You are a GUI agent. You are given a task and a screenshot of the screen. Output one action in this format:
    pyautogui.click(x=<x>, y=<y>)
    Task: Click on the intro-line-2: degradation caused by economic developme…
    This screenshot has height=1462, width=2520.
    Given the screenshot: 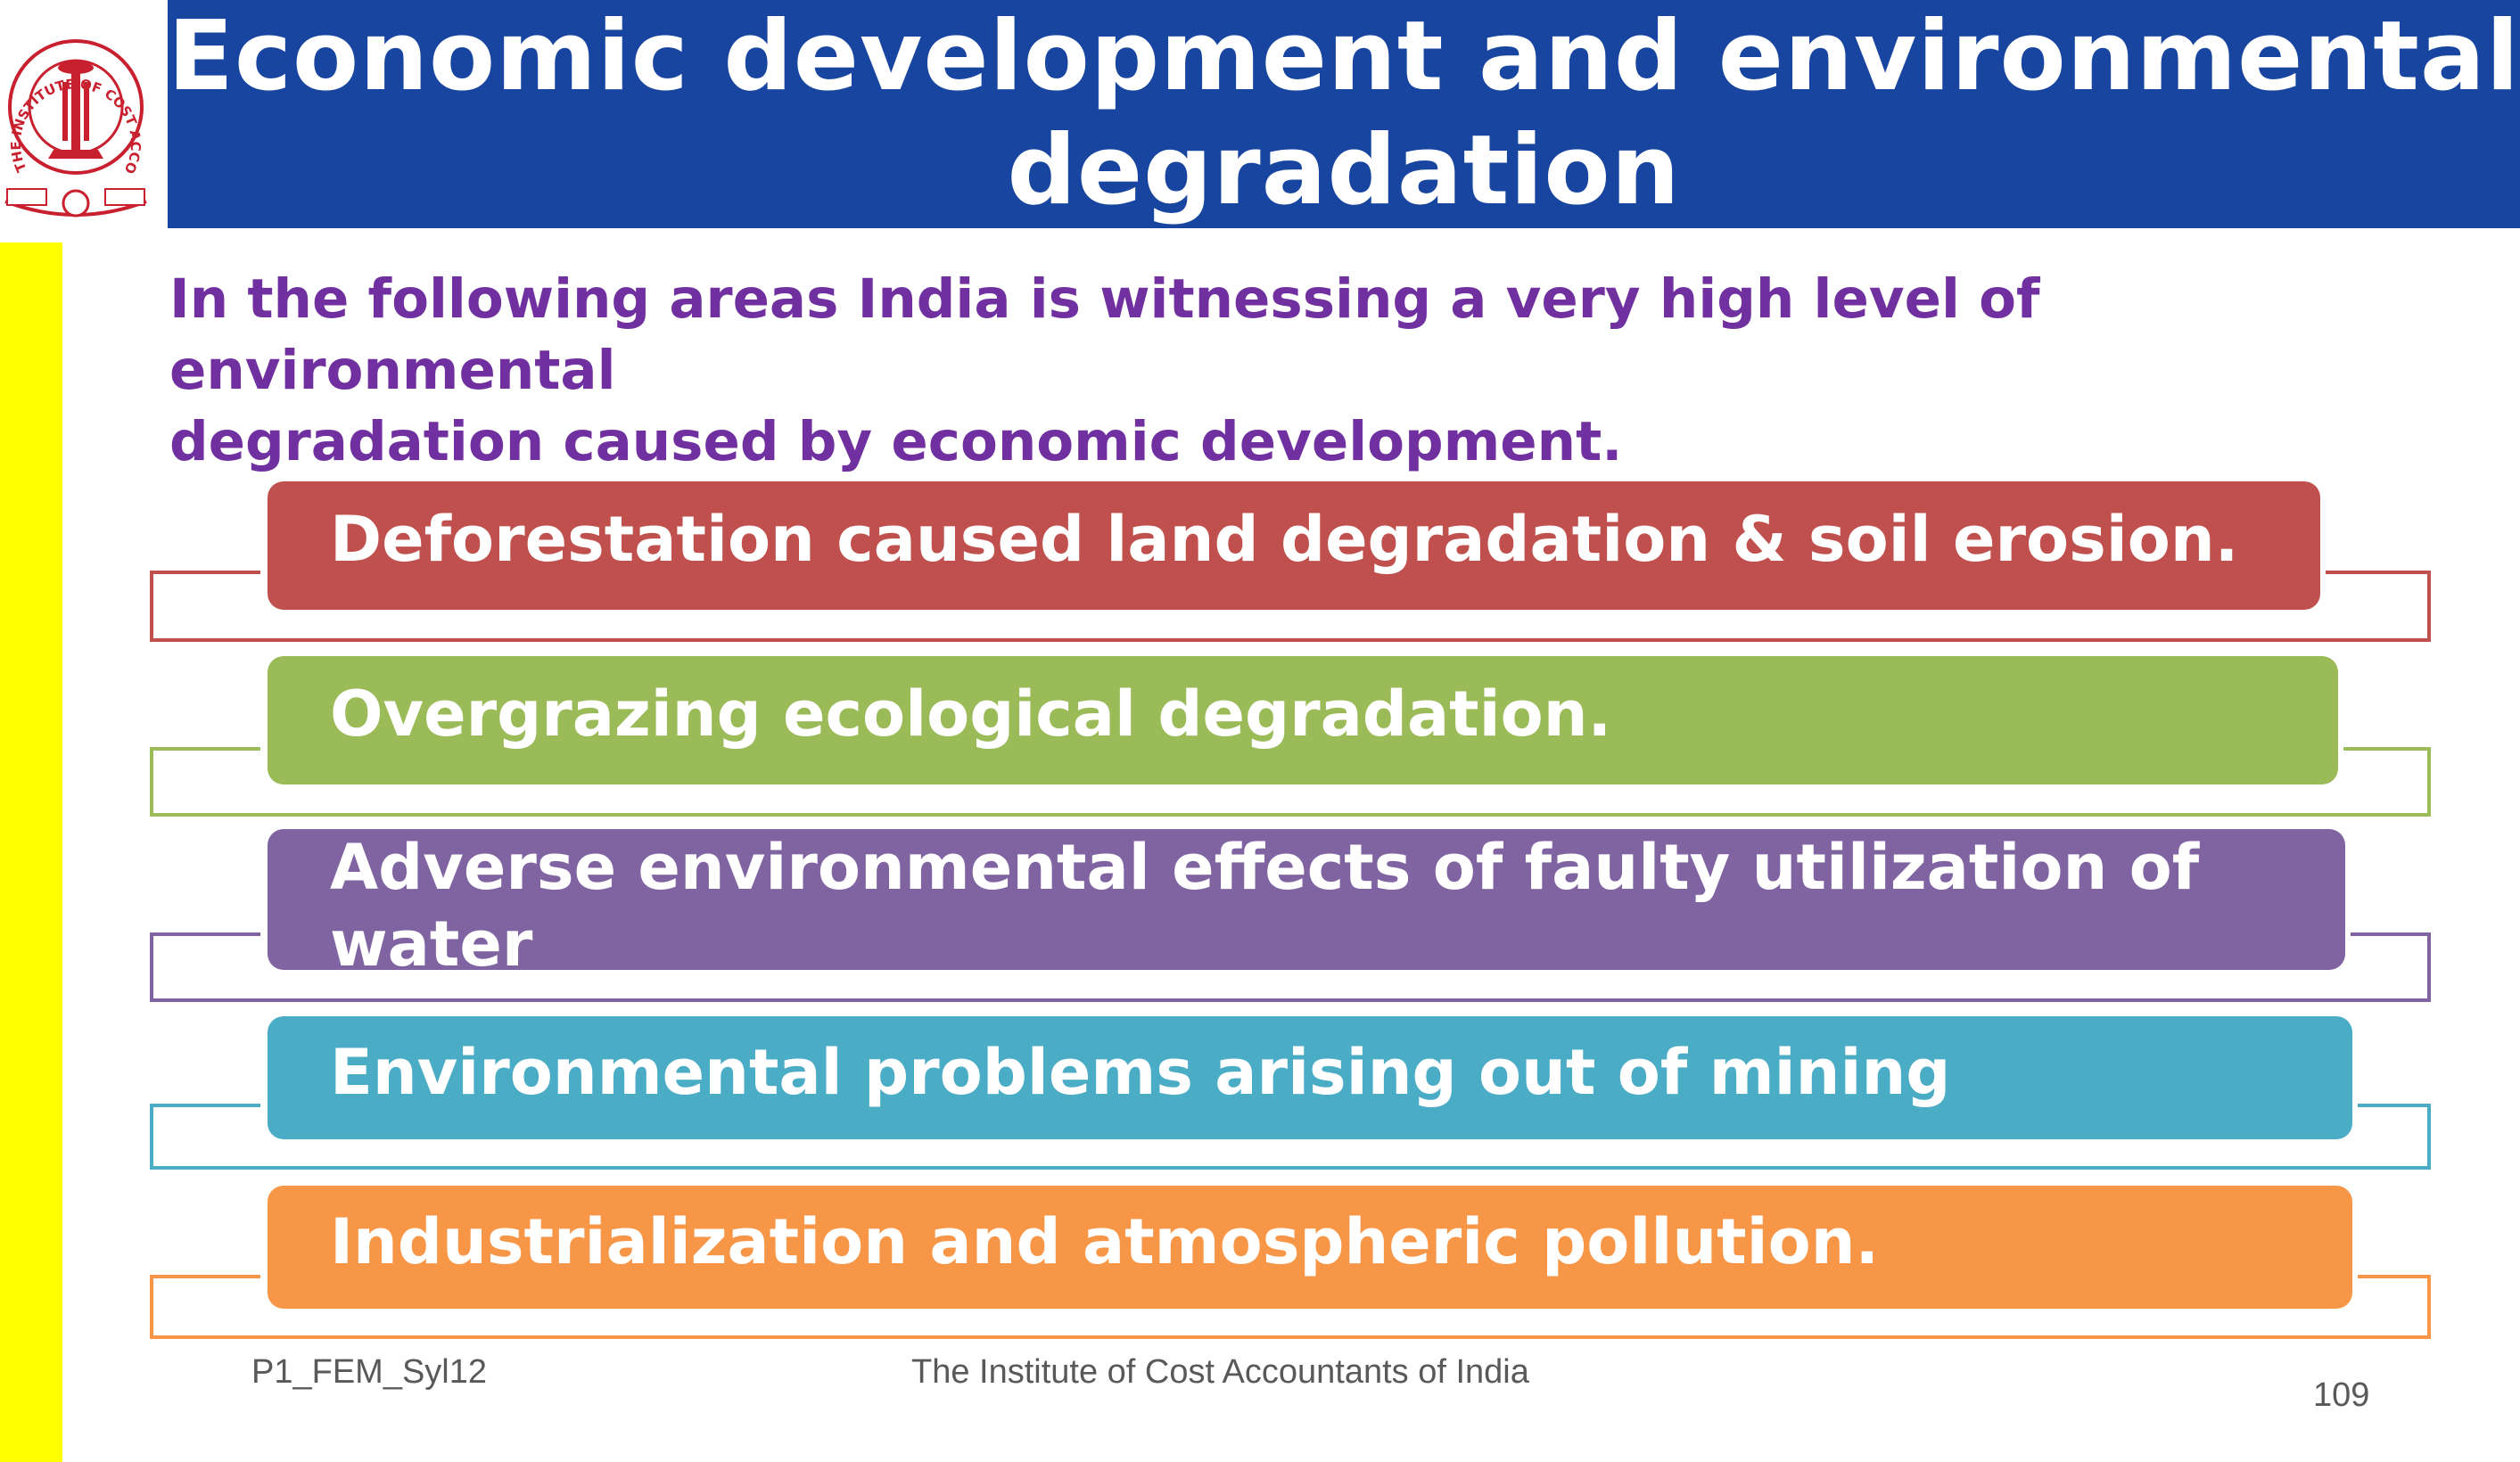 What is the action you would take?
    pyautogui.click(x=896, y=441)
    